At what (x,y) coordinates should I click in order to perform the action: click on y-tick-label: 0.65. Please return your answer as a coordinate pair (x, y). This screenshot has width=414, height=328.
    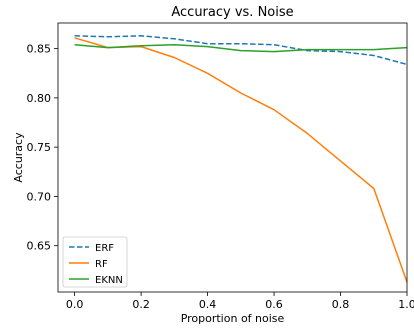
    Looking at the image, I should click on (39, 246).